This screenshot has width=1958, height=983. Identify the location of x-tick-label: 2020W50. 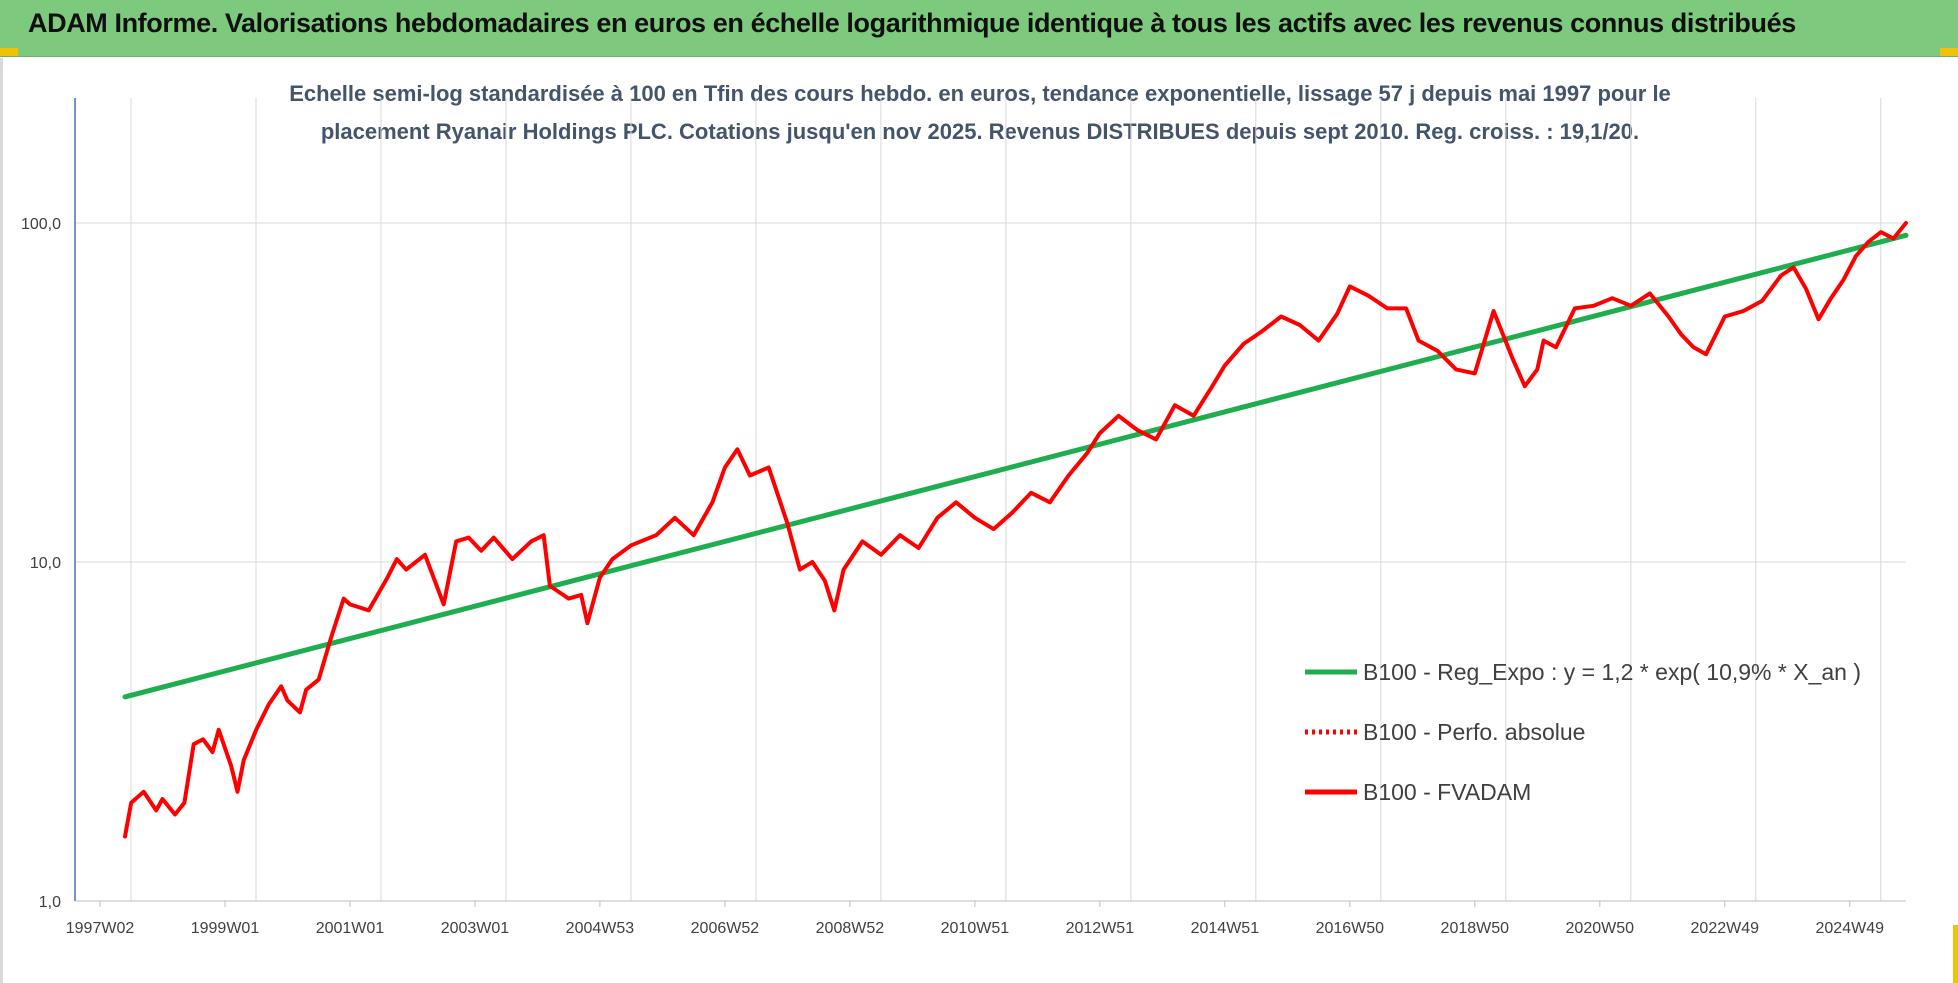
(1600, 928).